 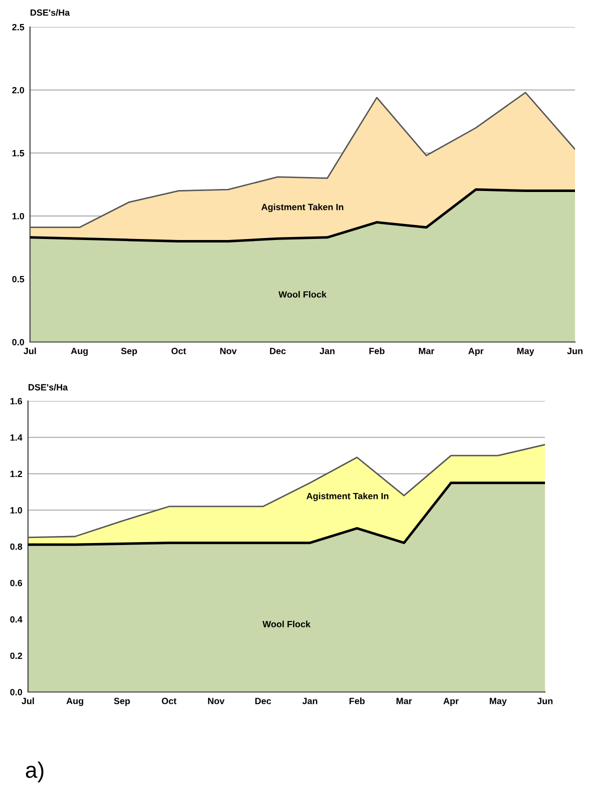 What do you see at coordinates (35, 772) in the screenshot?
I see `text: a)` at bounding box center [35, 772].